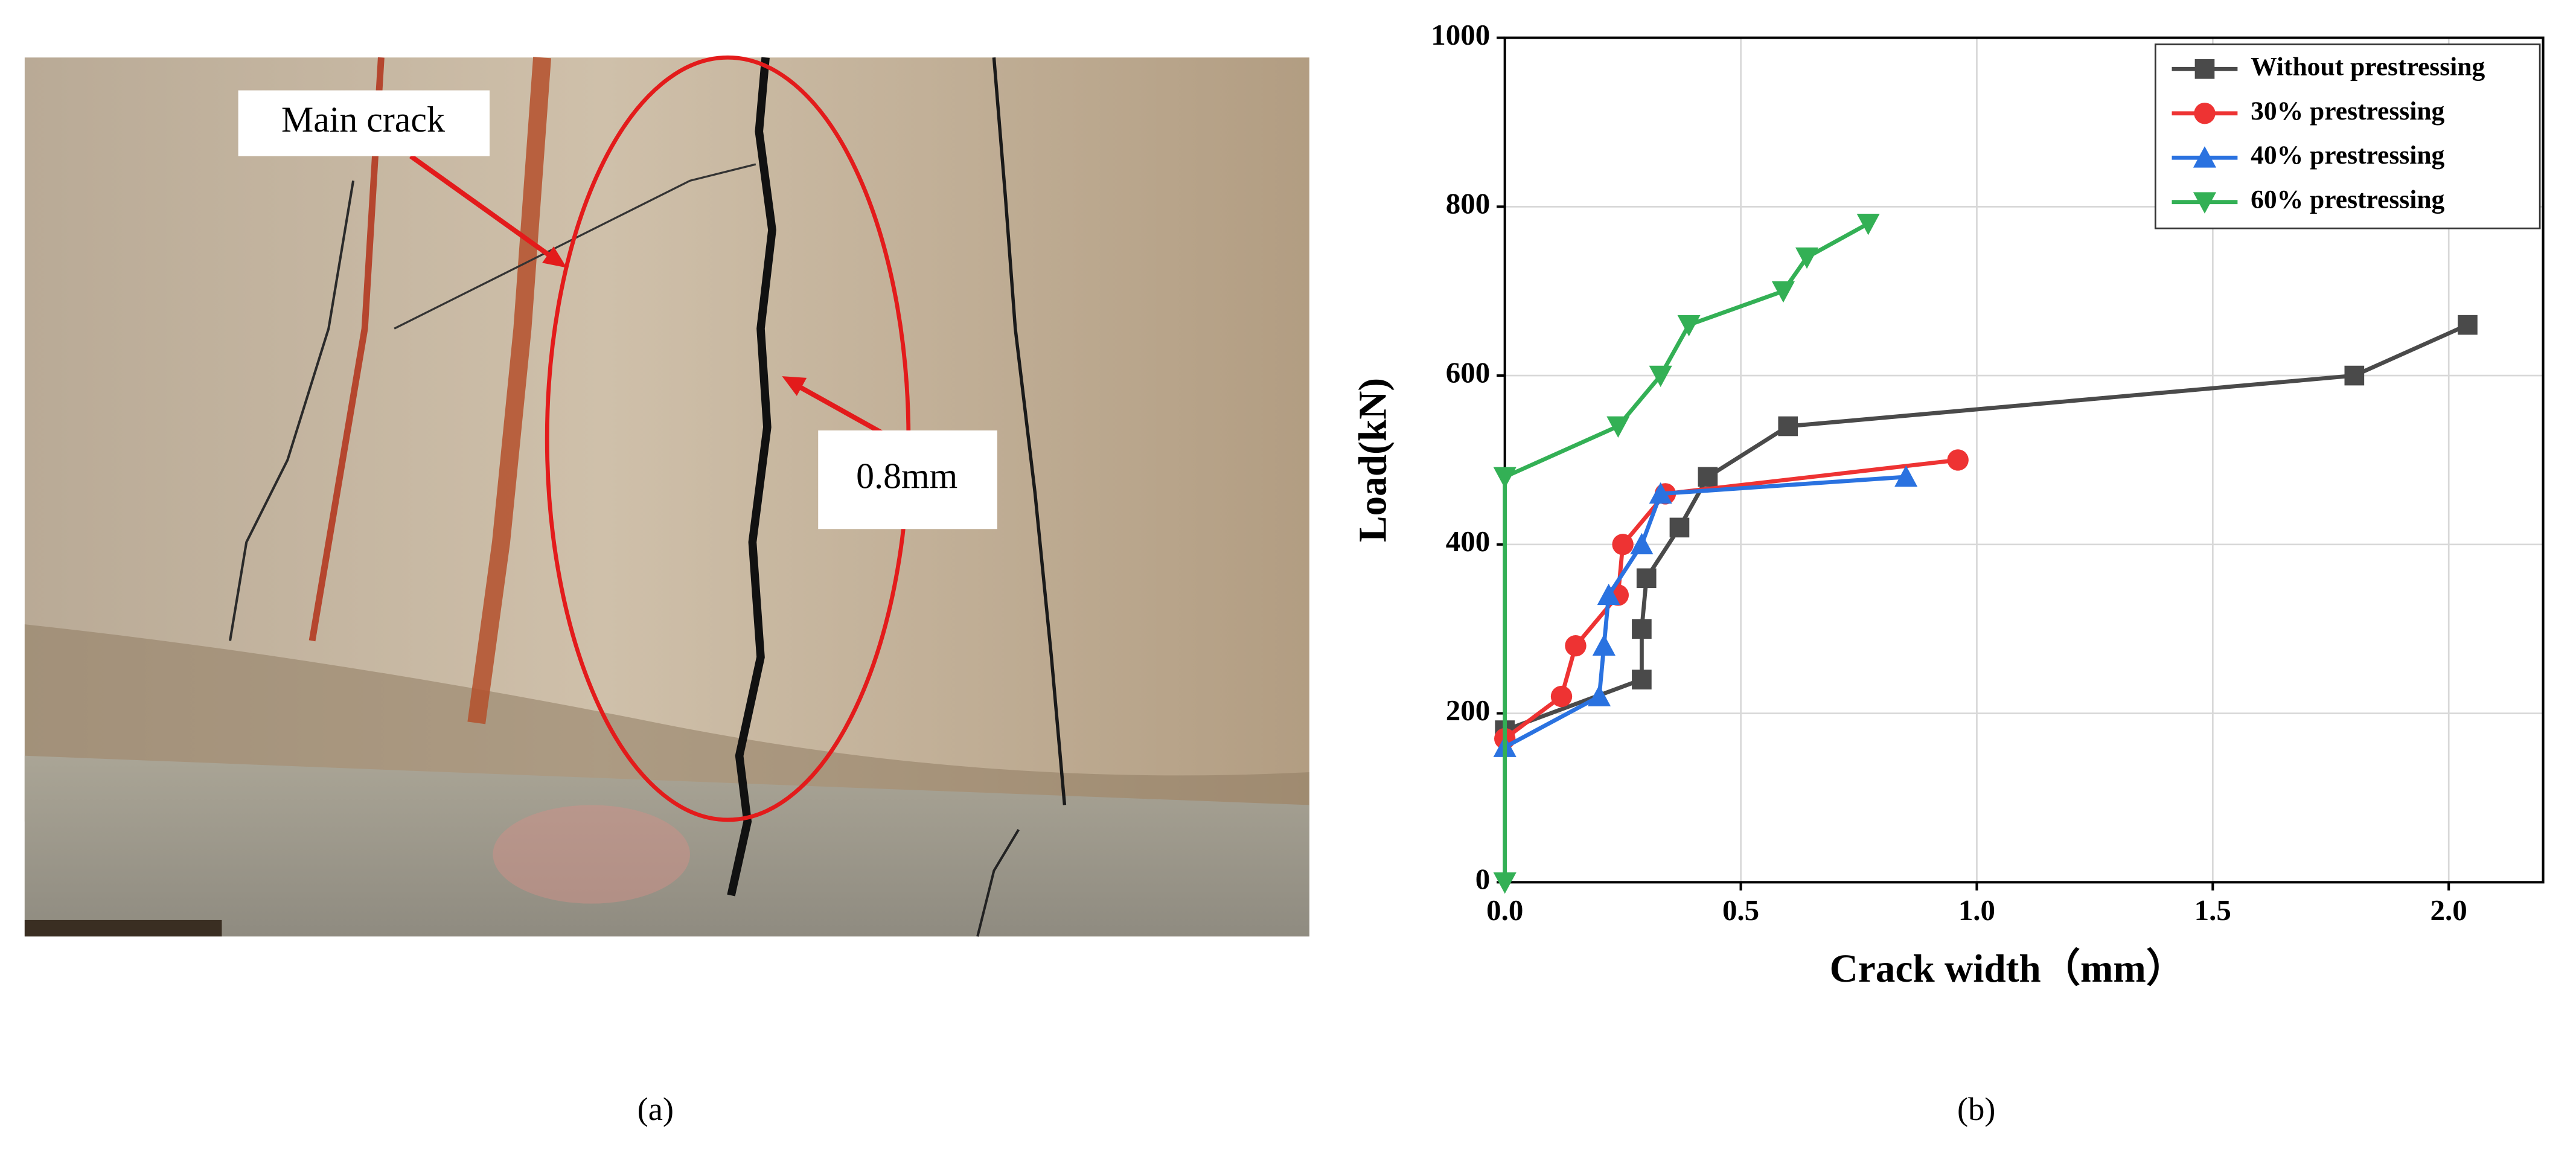 Image resolution: width=2576 pixels, height=1164 pixels. What do you see at coordinates (123, 928) in the screenshot?
I see `photo-shadow` at bounding box center [123, 928].